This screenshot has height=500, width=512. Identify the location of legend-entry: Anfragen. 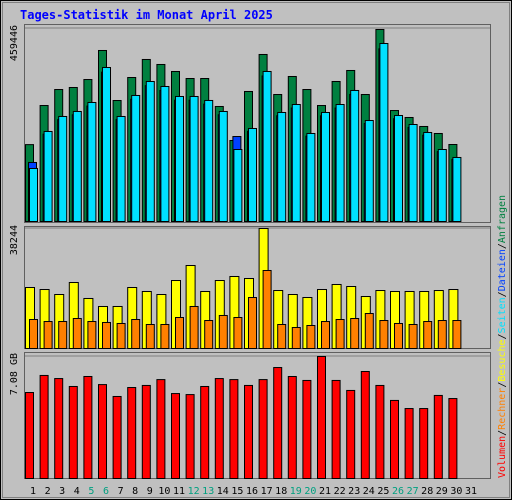
(502, 219).